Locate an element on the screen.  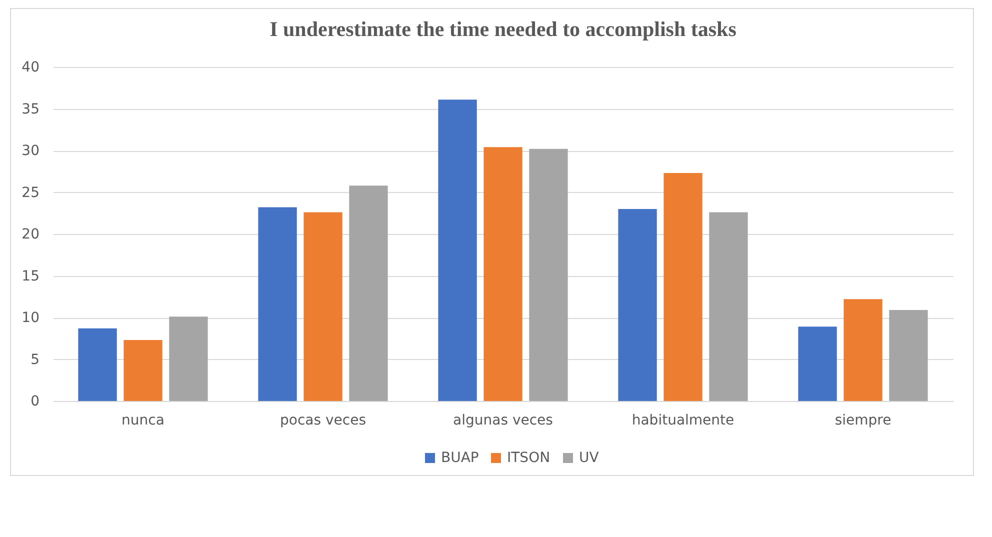
y-tick-label: 20 is located at coordinates (31, 234).